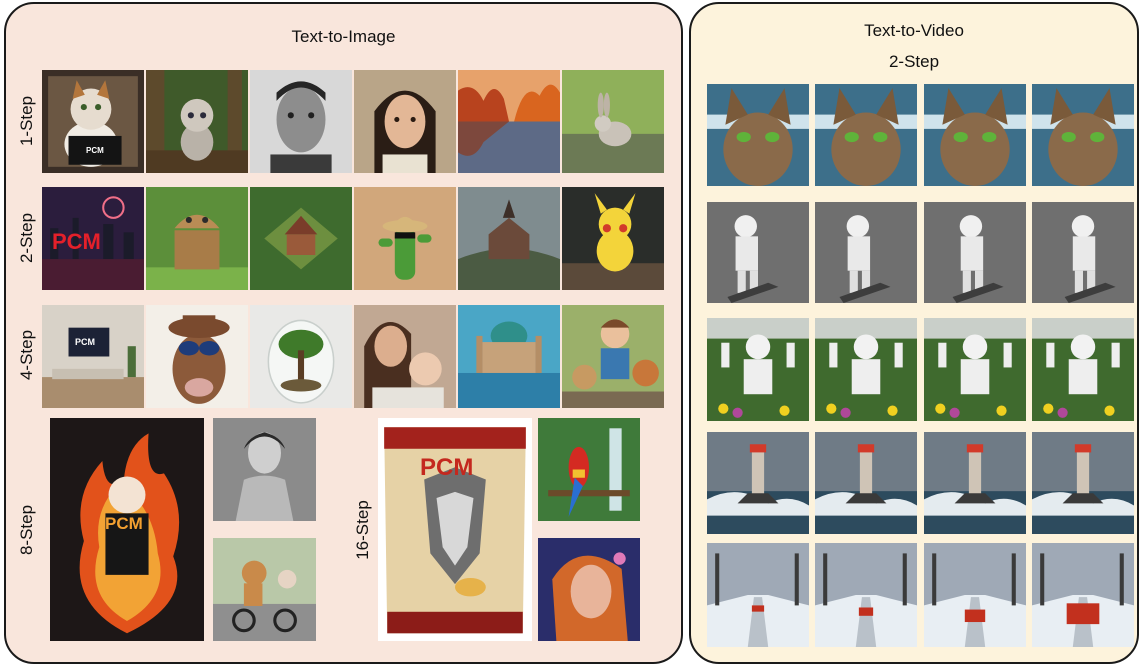 This screenshot has height=666, width=1143. What do you see at coordinates (509, 356) in the screenshot?
I see `image-underwater-palace` at bounding box center [509, 356].